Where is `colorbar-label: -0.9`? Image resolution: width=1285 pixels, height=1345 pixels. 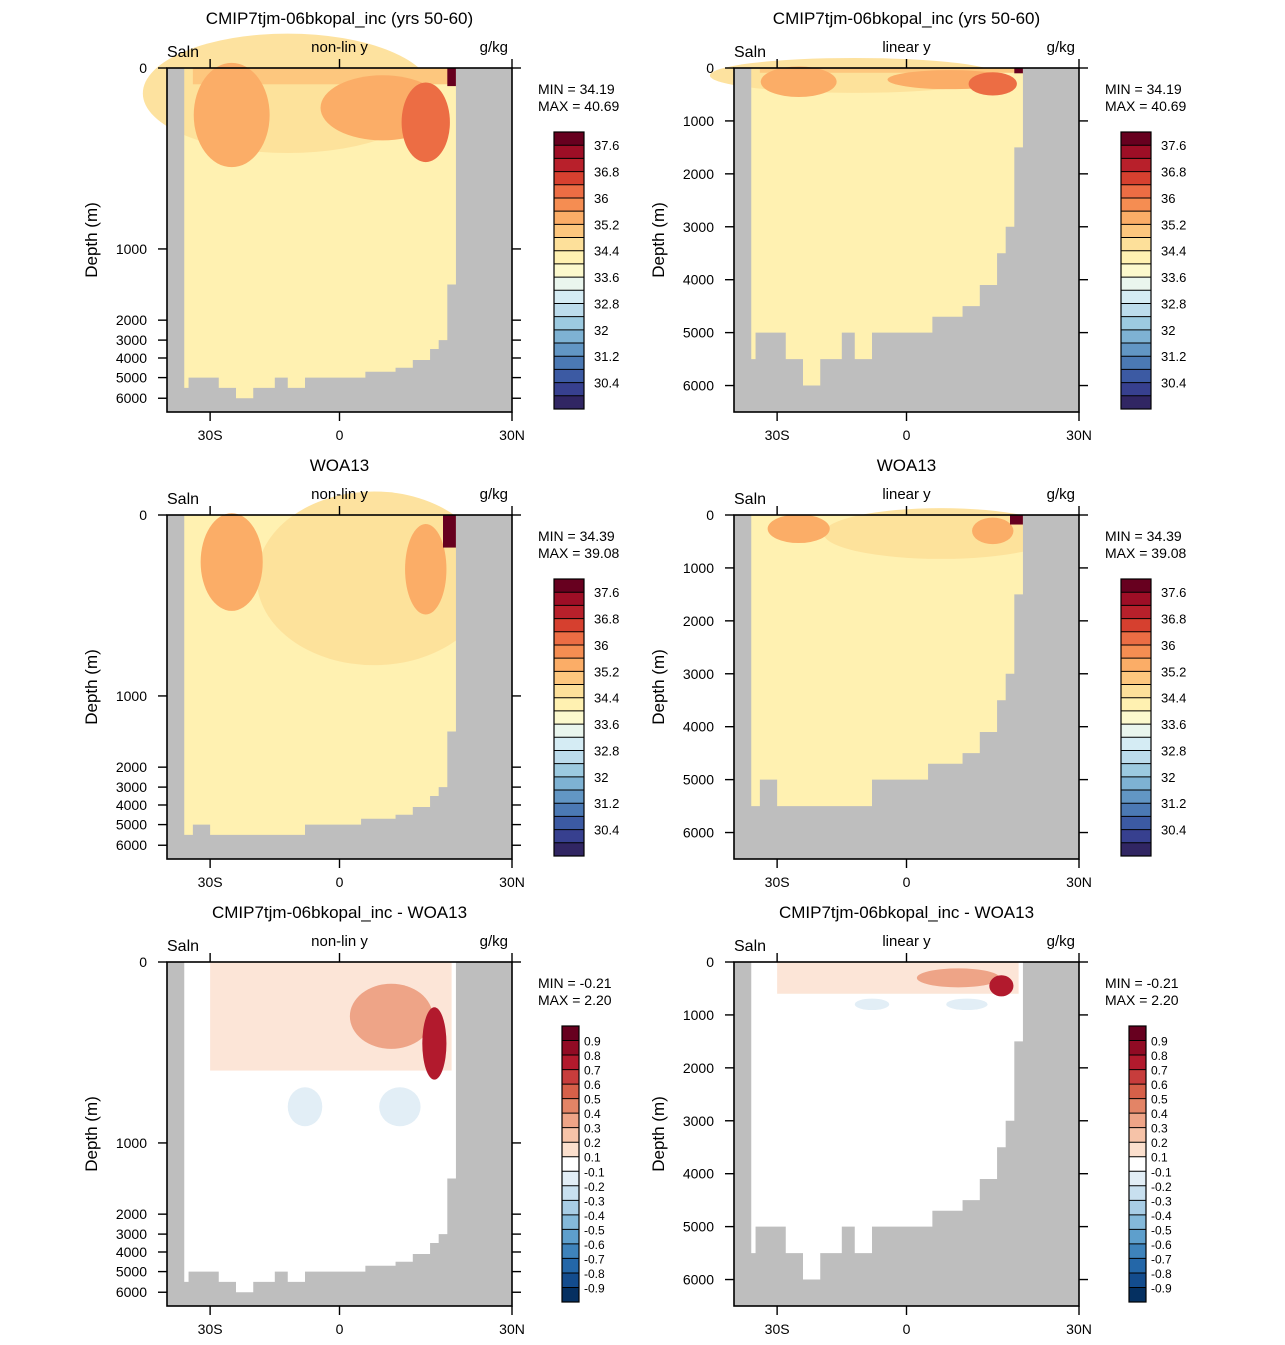 colorbar-label: -0.9 is located at coordinates (594, 1288).